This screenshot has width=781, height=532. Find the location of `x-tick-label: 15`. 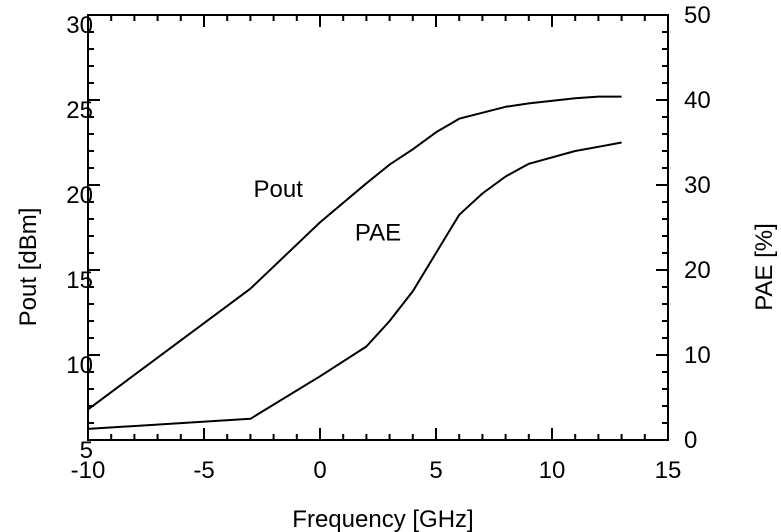

x-tick-label: 15 is located at coordinates (668, 470).